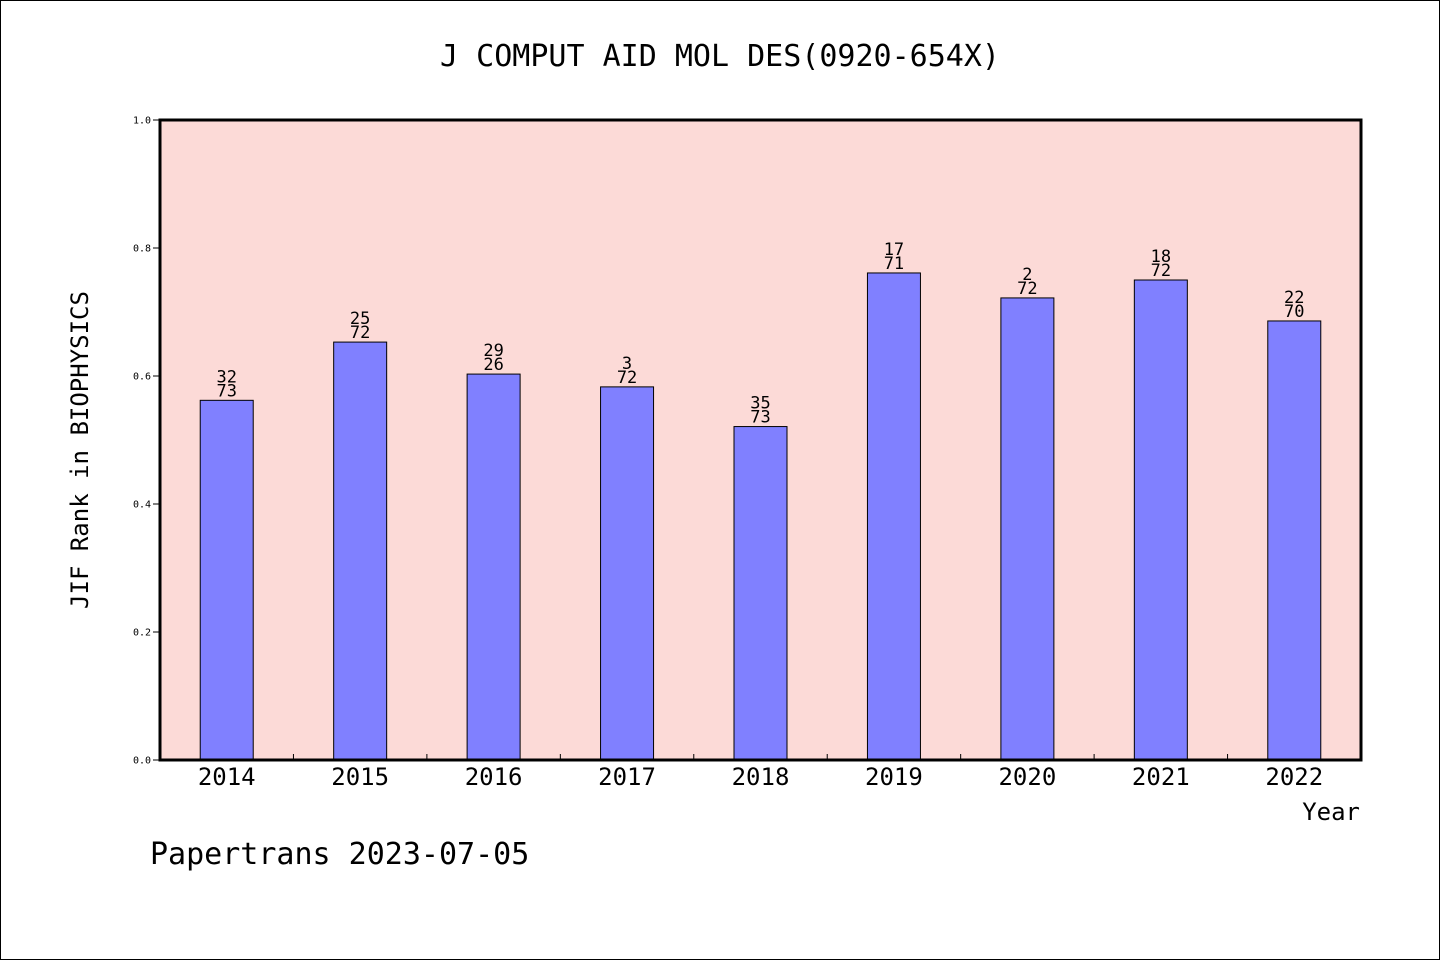  I want to click on x-axis: 2014 2015 2016 2017 2018 2019 2020 2021 2022, so click(760, 772).